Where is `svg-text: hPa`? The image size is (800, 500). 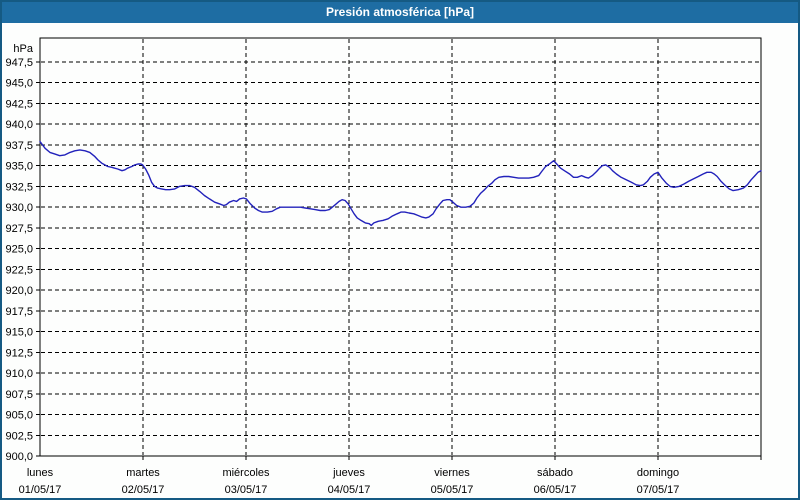
svg-text: hPa is located at coordinates (23, 49).